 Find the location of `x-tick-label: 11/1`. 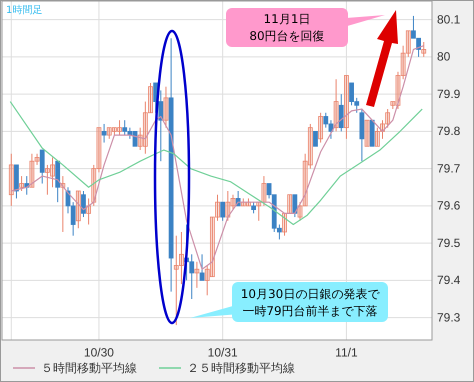

x-tick-label: 11/1 is located at coordinates (346, 353).